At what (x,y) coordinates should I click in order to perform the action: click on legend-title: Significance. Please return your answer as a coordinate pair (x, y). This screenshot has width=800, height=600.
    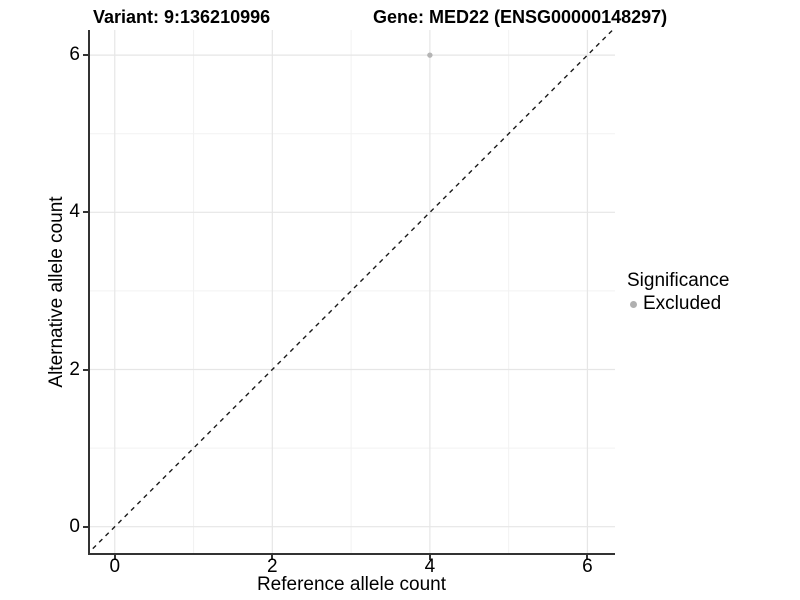
    Looking at the image, I should click on (678, 280).